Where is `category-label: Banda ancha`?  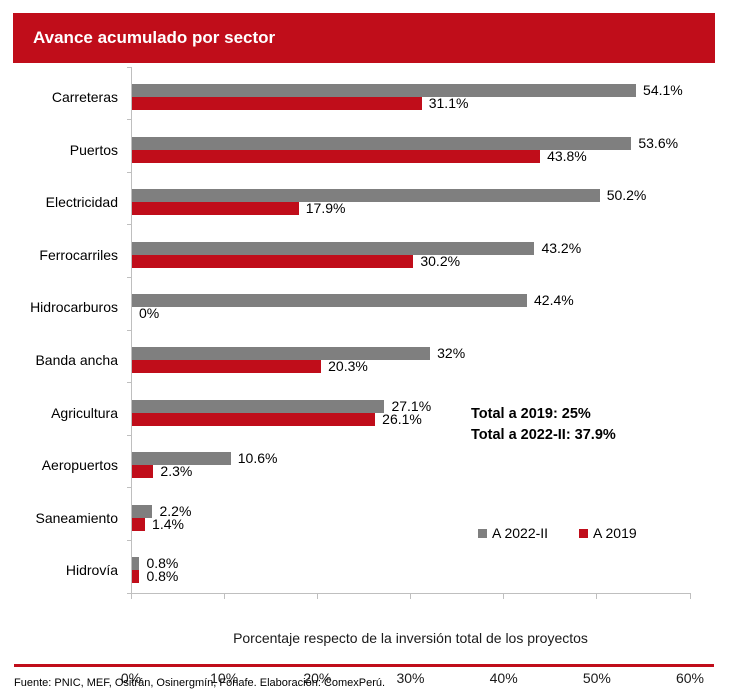
category-label: Banda ancha is located at coordinates (76, 360).